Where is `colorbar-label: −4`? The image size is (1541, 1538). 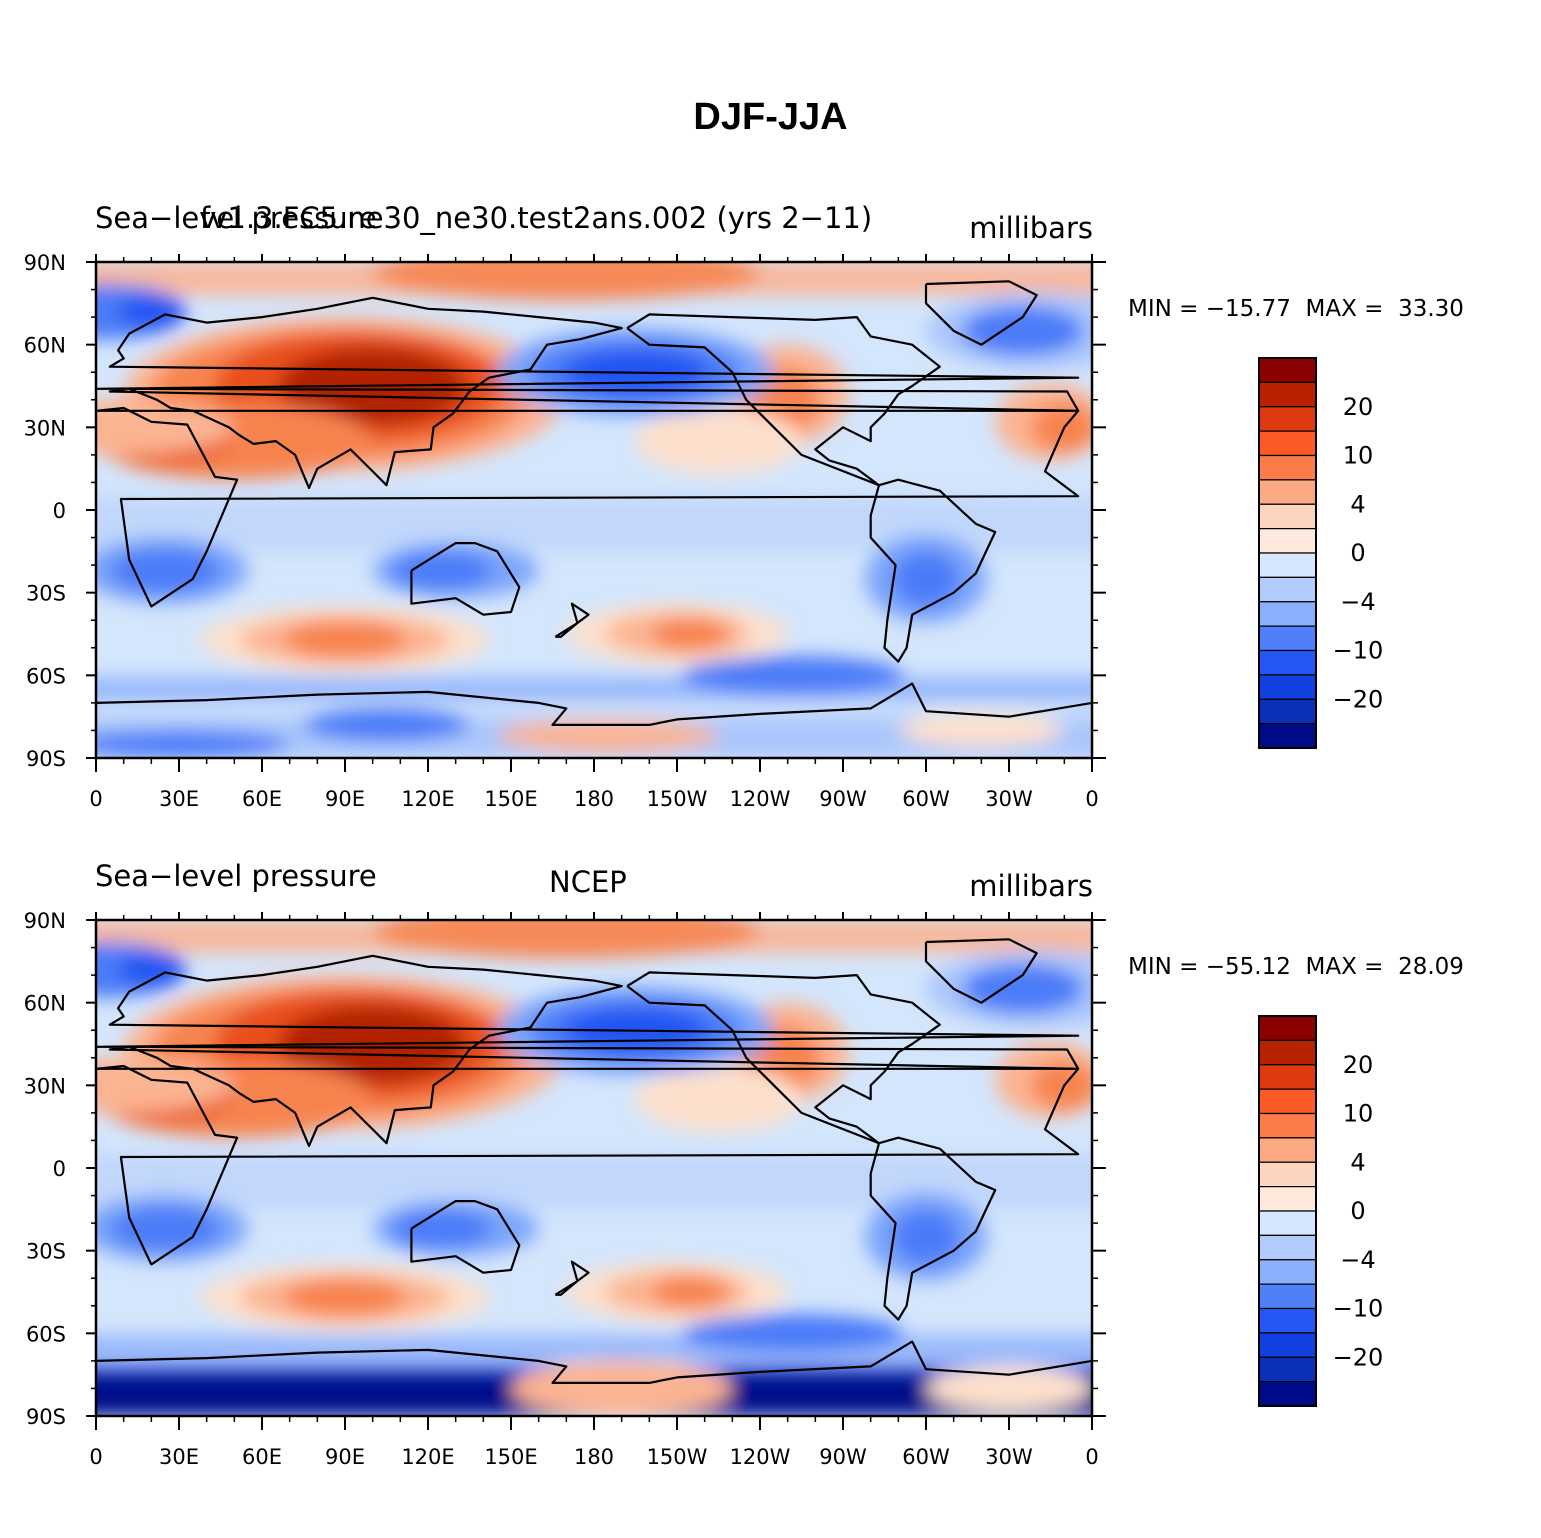 colorbar-label: −4 is located at coordinates (1357, 602).